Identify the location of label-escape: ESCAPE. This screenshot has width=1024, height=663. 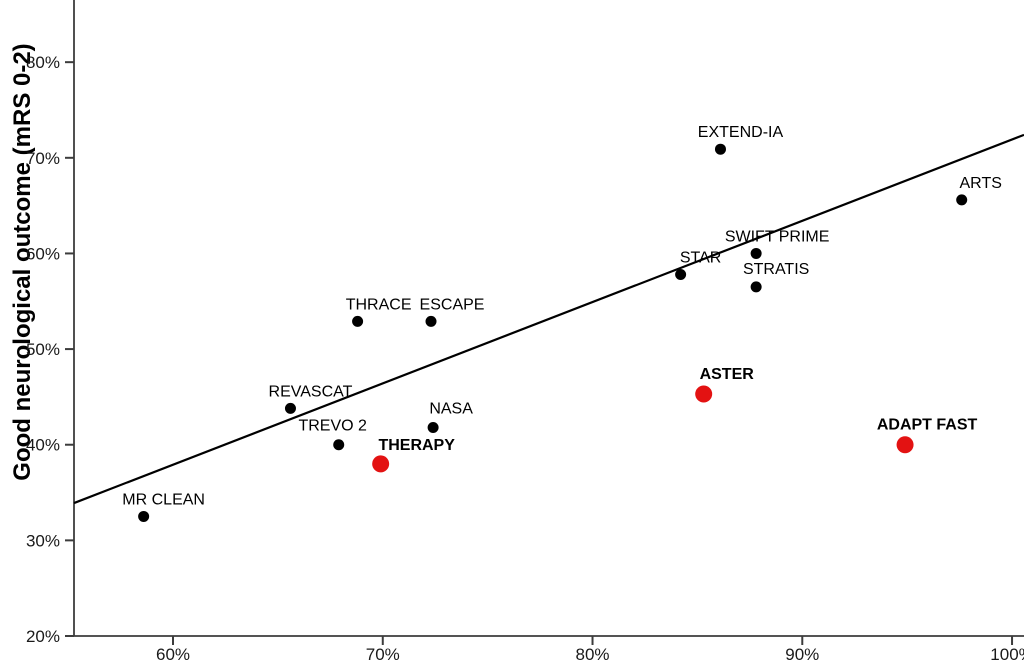
(452, 304).